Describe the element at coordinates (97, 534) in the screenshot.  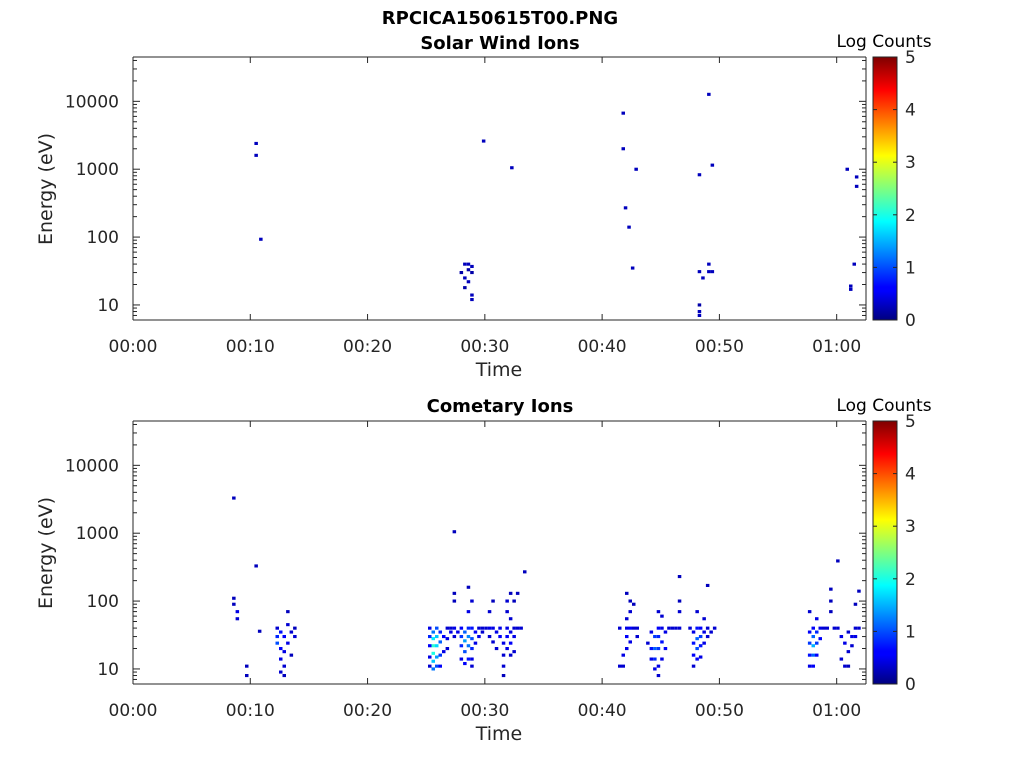
I see `y-tick-label: 1000` at that location.